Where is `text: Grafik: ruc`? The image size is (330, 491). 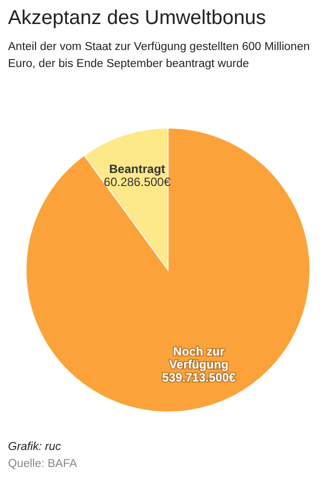
text: Grafik: ruc is located at coordinates (35, 447).